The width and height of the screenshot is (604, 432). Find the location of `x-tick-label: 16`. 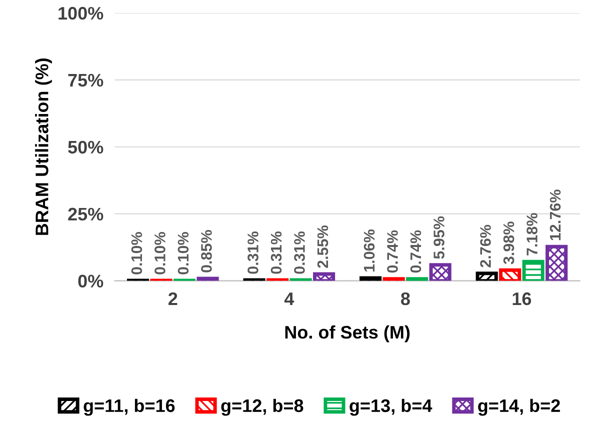

x-tick-label: 16 is located at coordinates (522, 299).